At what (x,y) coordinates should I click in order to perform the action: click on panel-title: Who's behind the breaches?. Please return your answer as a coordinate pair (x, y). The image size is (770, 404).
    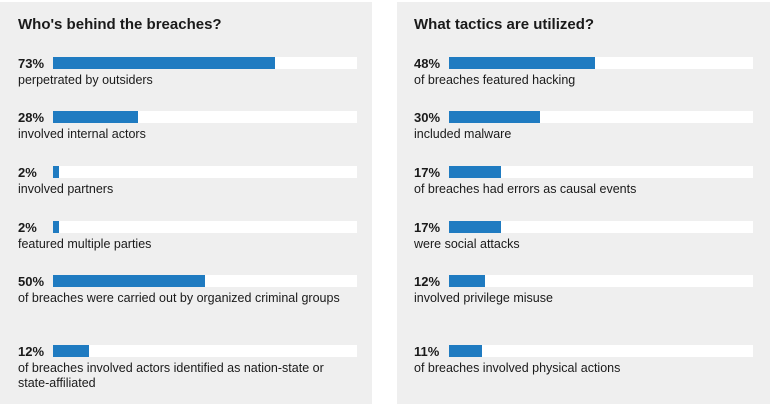
    Looking at the image, I should click on (120, 24).